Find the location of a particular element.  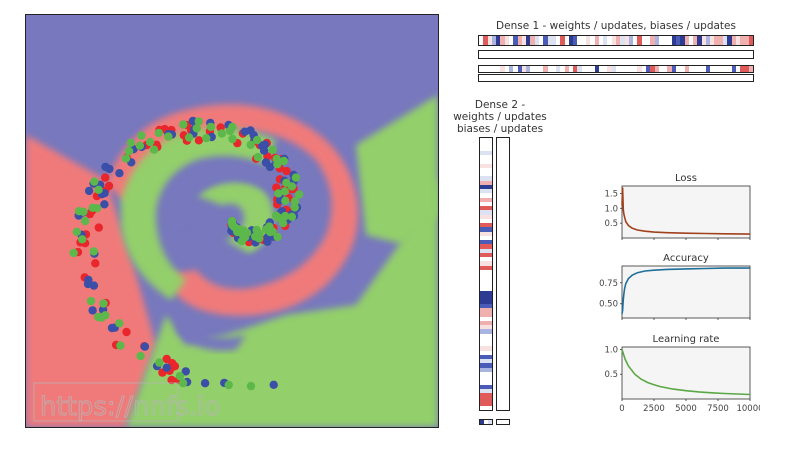

region-class2-spiral is located at coordinates (198, 213).